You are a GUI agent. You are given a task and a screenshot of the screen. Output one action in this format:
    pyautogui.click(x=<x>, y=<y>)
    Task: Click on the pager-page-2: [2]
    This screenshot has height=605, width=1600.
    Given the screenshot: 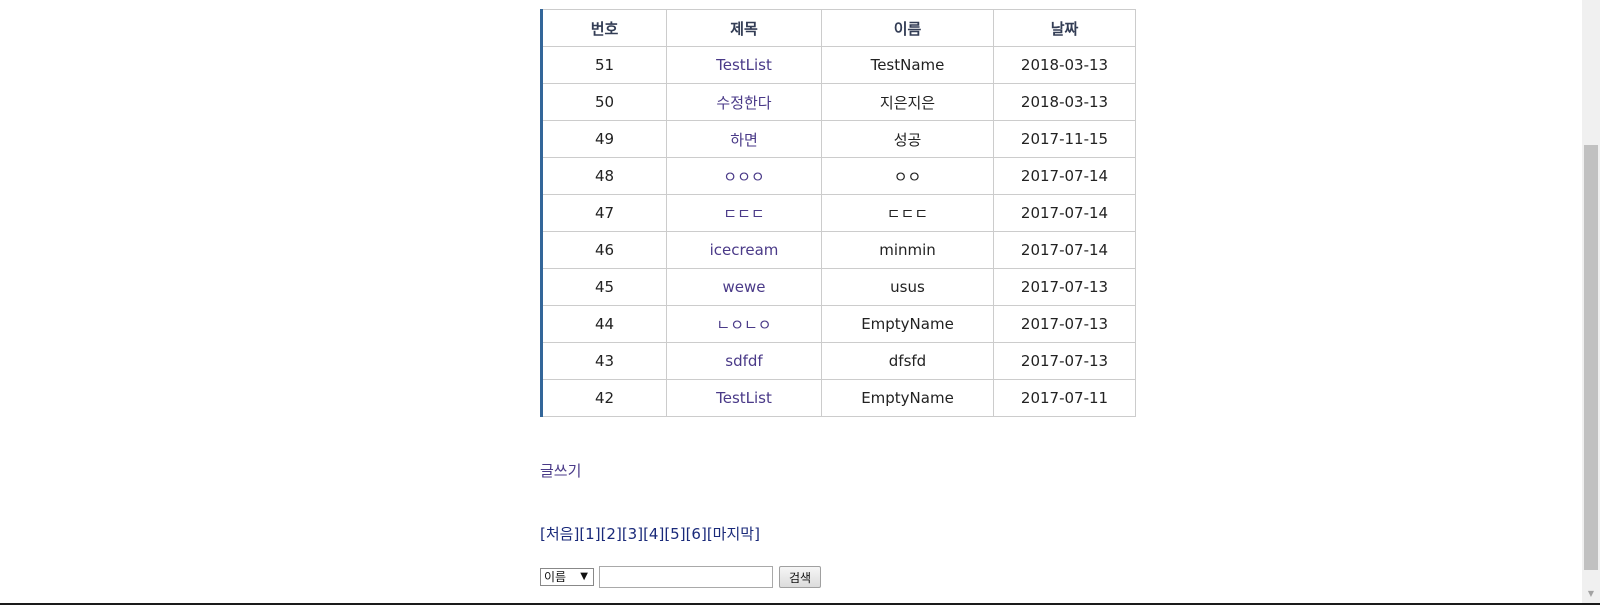 What is the action you would take?
    pyautogui.click(x=611, y=534)
    